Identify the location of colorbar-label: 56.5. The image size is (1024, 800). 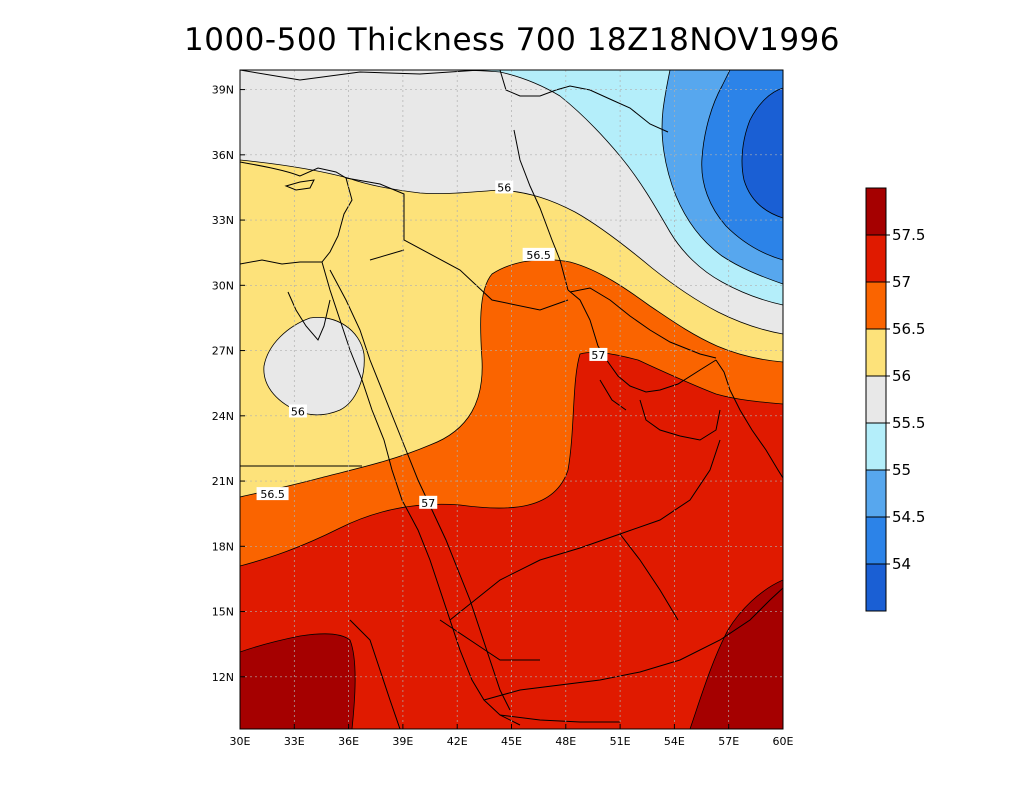
(908, 329).